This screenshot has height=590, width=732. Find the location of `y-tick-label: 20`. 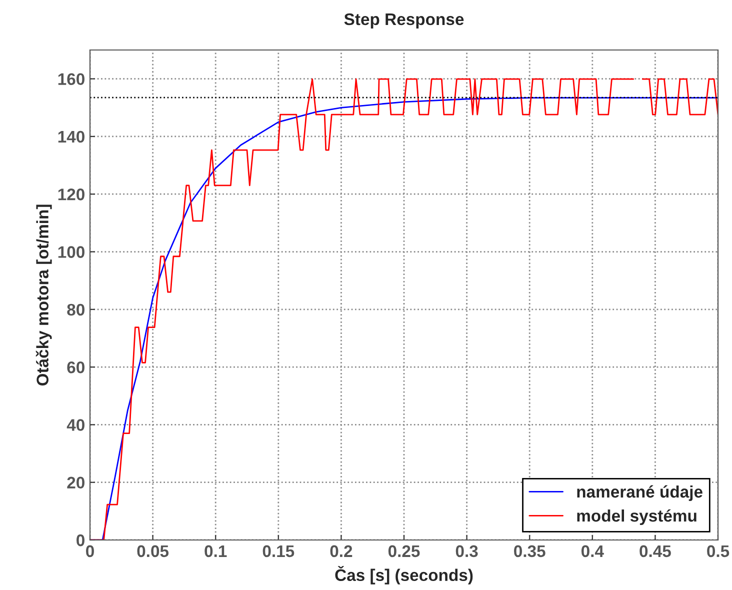

y-tick-label: 20 is located at coordinates (75, 482).